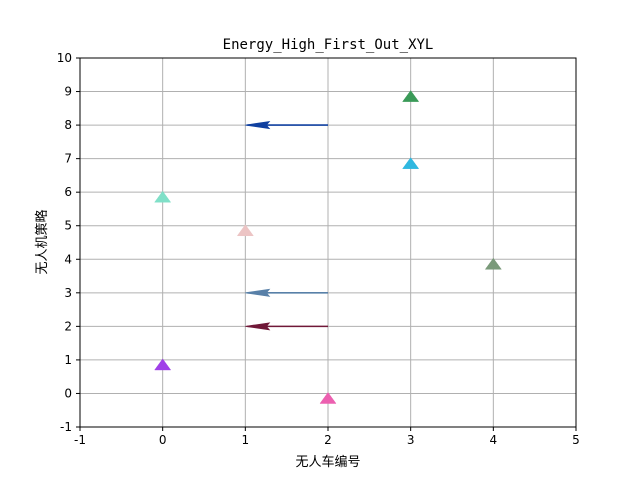  I want to click on y-tick-label: 8, so click(68, 125).